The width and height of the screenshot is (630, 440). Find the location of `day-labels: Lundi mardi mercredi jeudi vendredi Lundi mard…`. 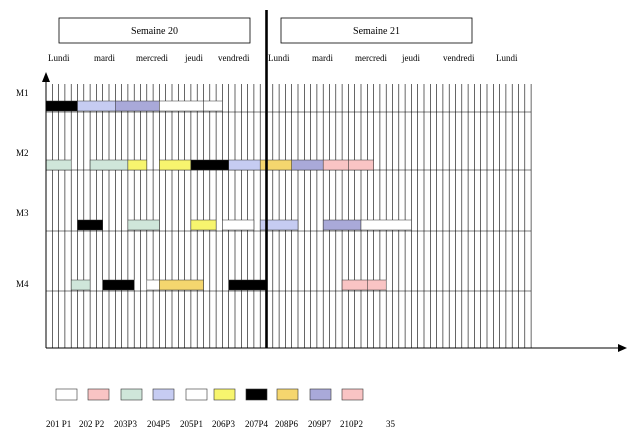

day-labels: Lundi mardi mercredi jeudi vendredi Lundi mard… is located at coordinates (283, 58).